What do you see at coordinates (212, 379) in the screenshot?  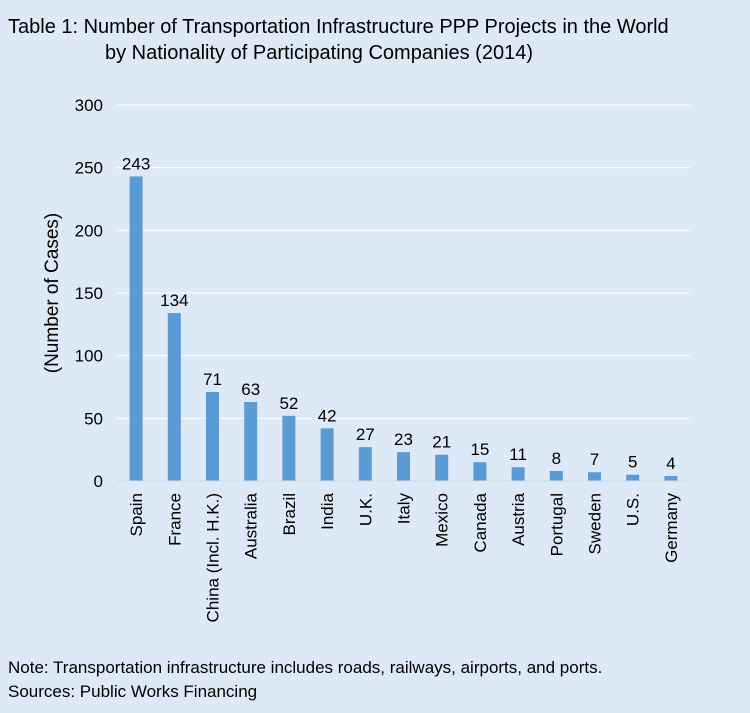 I see `data-label: 71` at bounding box center [212, 379].